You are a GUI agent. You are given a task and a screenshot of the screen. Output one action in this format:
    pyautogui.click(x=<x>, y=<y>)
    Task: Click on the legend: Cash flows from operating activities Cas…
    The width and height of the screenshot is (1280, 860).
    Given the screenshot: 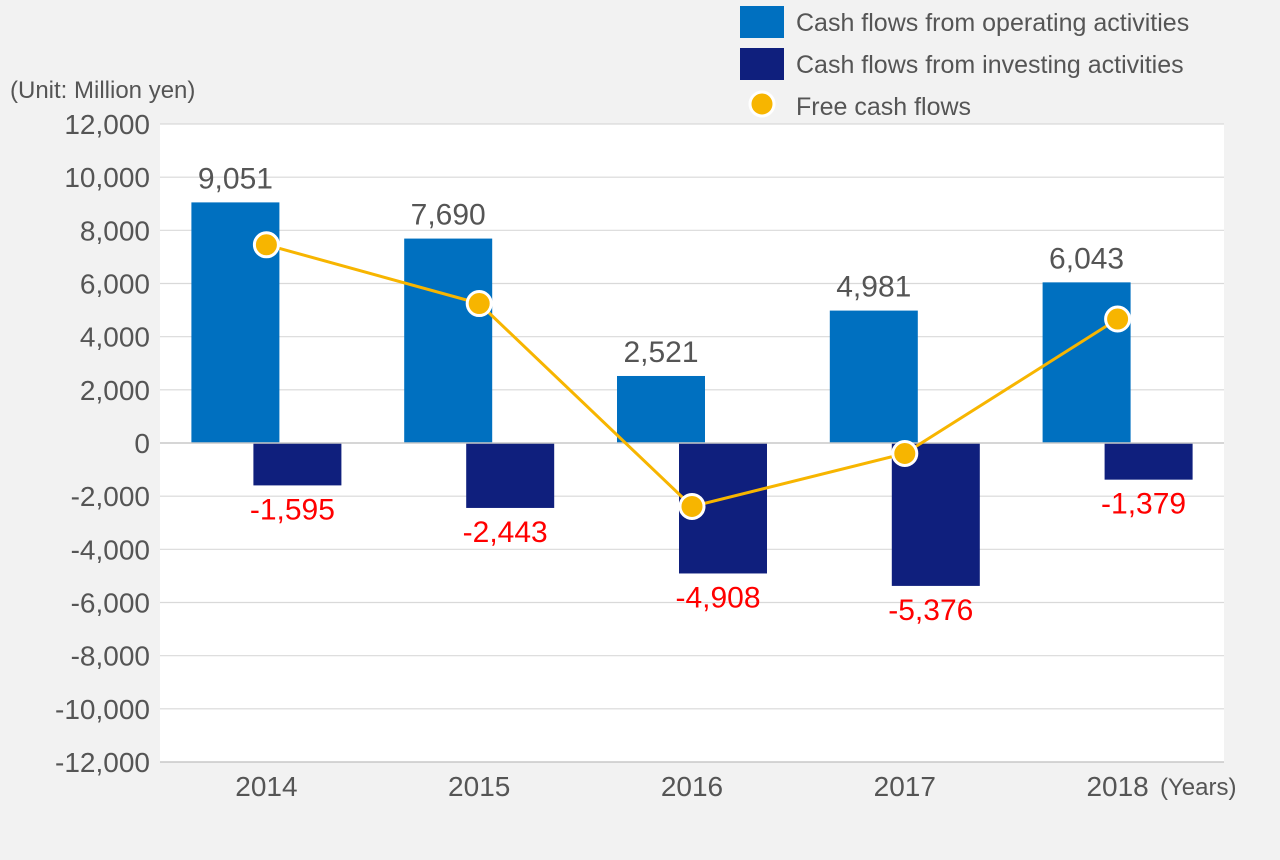 What is the action you would take?
    pyautogui.click(x=964, y=63)
    